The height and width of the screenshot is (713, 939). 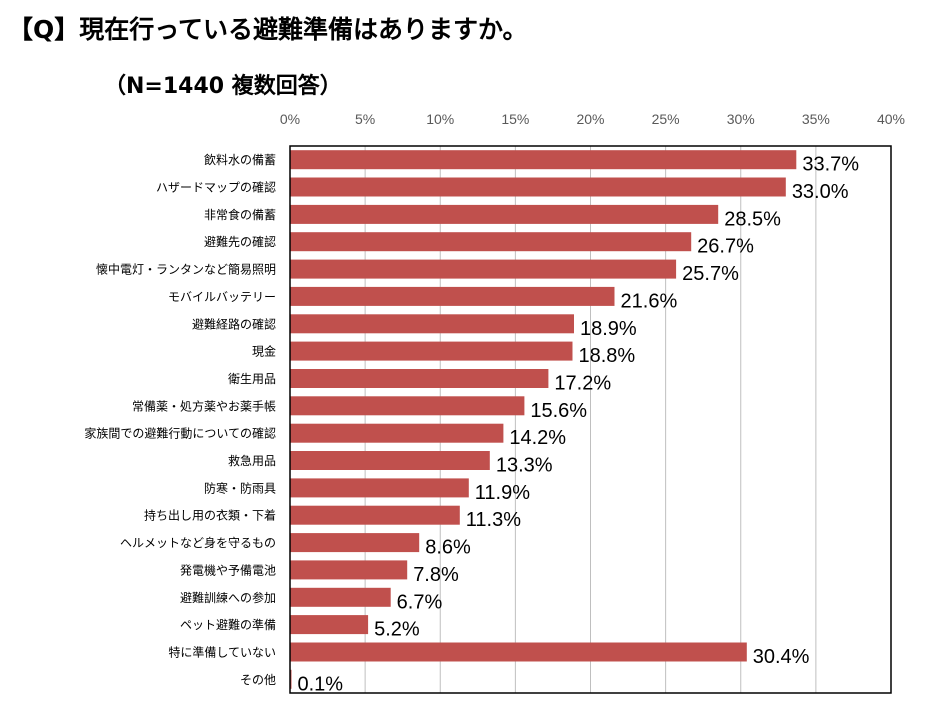 I want to click on data-label: 13.3%, so click(x=524, y=466).